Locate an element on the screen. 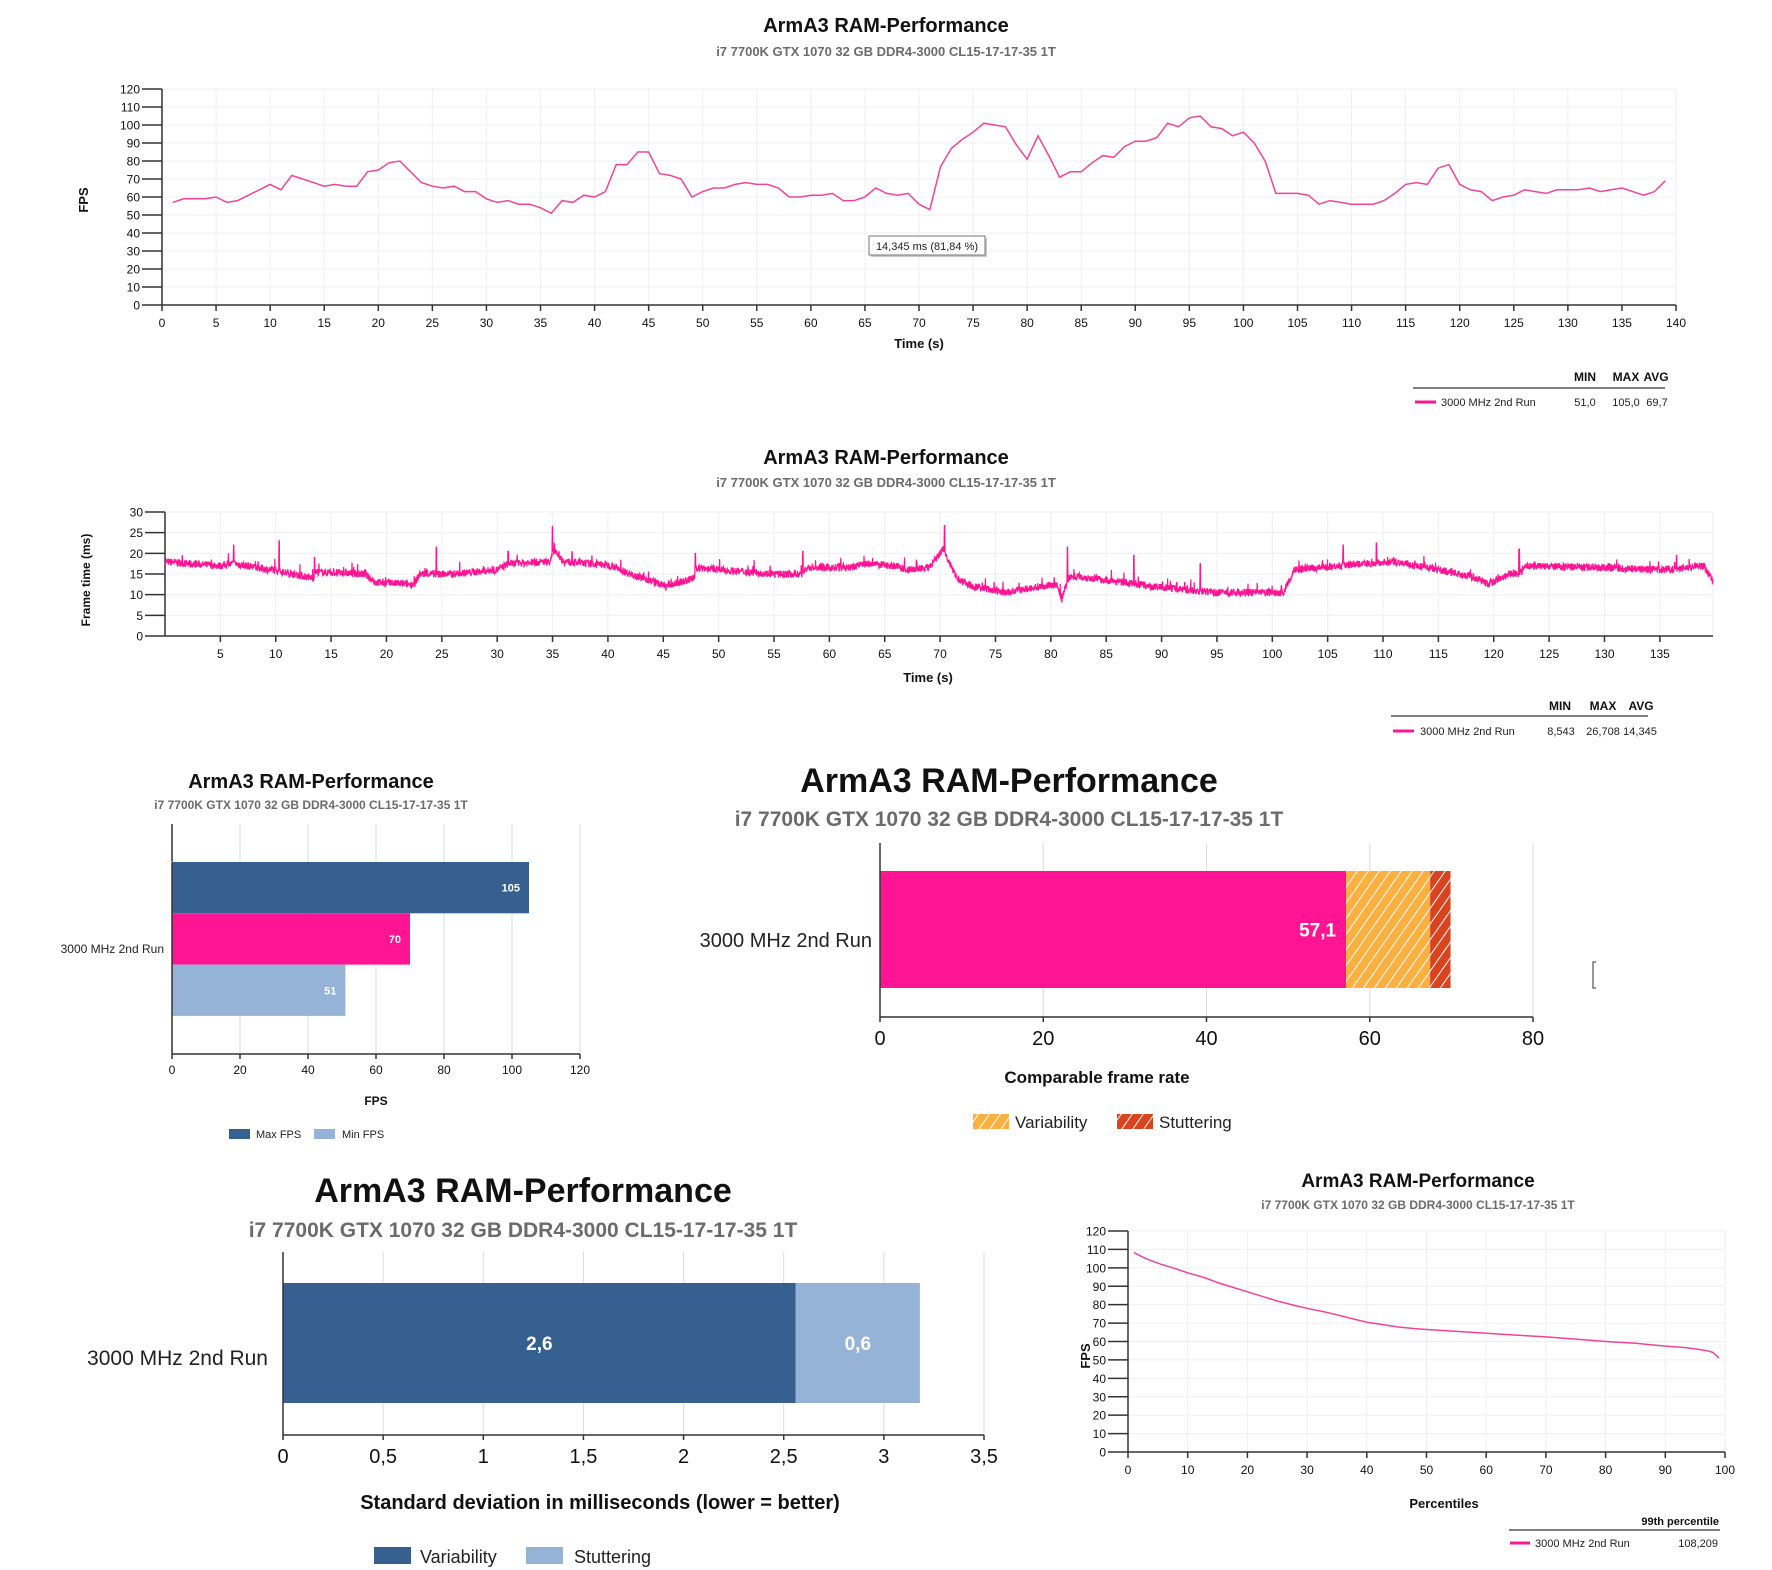  y-tick-label: 120 is located at coordinates (130, 90).